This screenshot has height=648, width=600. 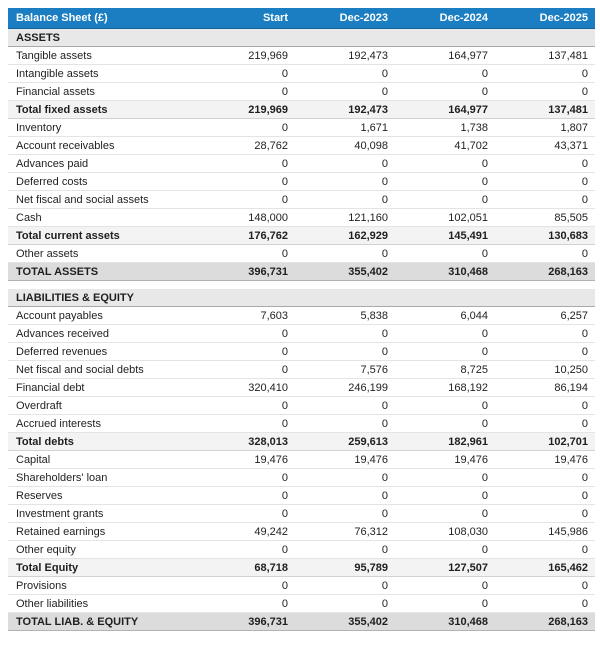 I want to click on table-row: Advances received 0 0 0 0, so click(x=301, y=333).